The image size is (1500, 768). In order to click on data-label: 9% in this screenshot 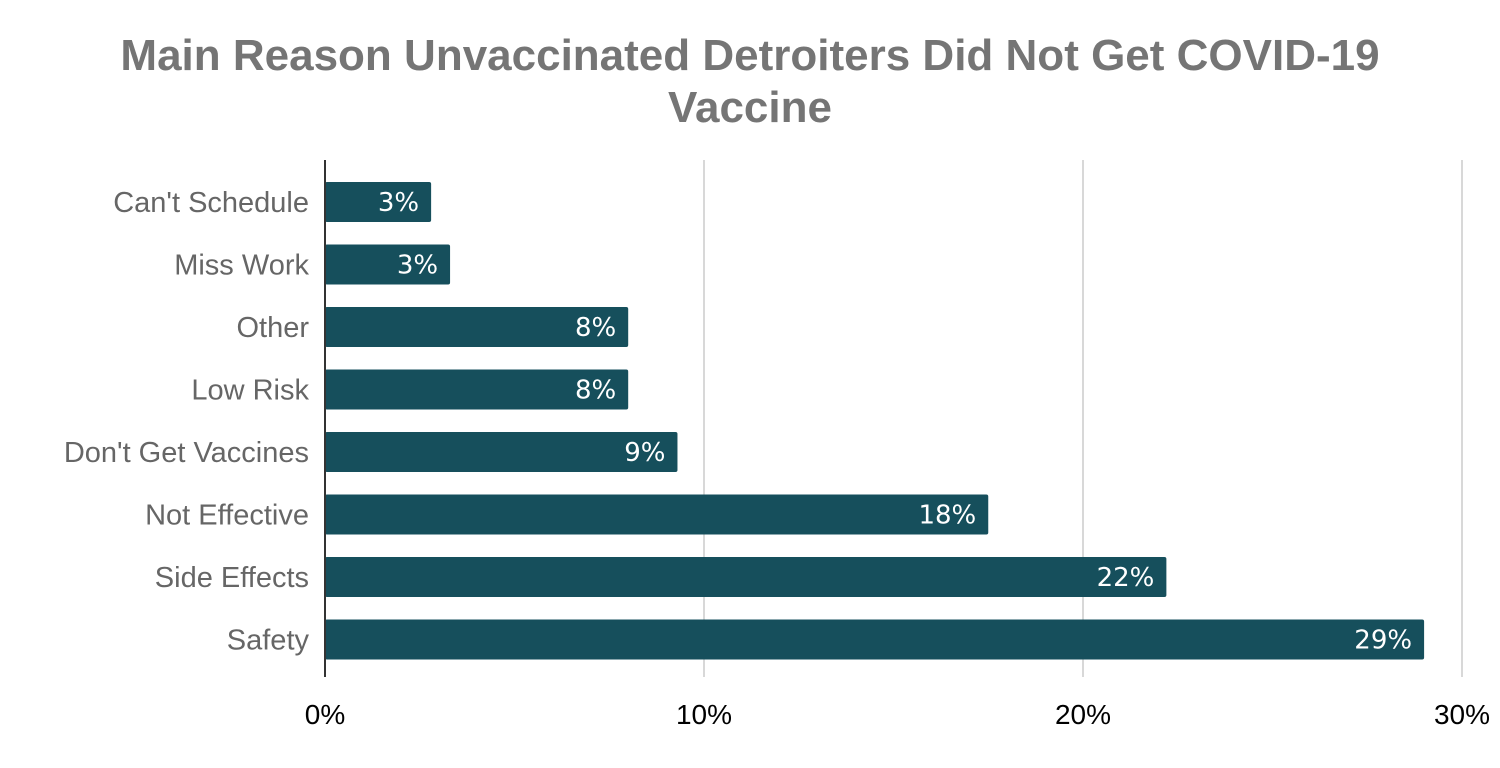, I will do `click(644, 453)`.